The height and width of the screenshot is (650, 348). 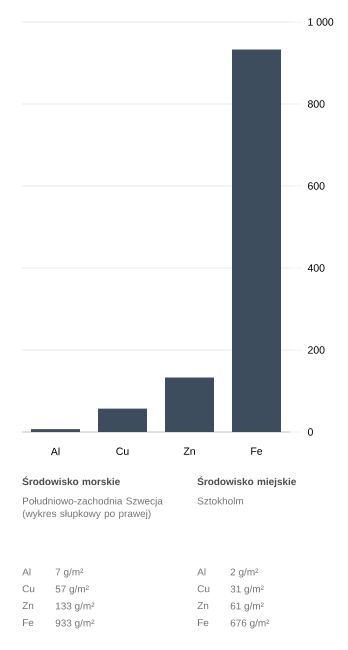 I want to click on y-tick-label: 400, so click(x=316, y=268).